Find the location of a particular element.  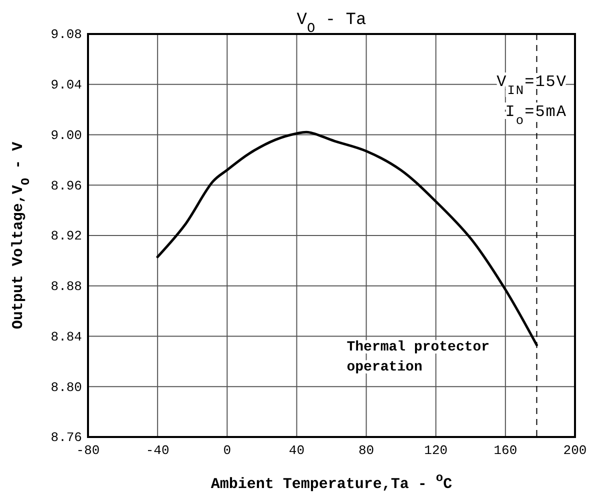

chart-title: V$_{O}$ - Ta is located at coordinates (331, 23).